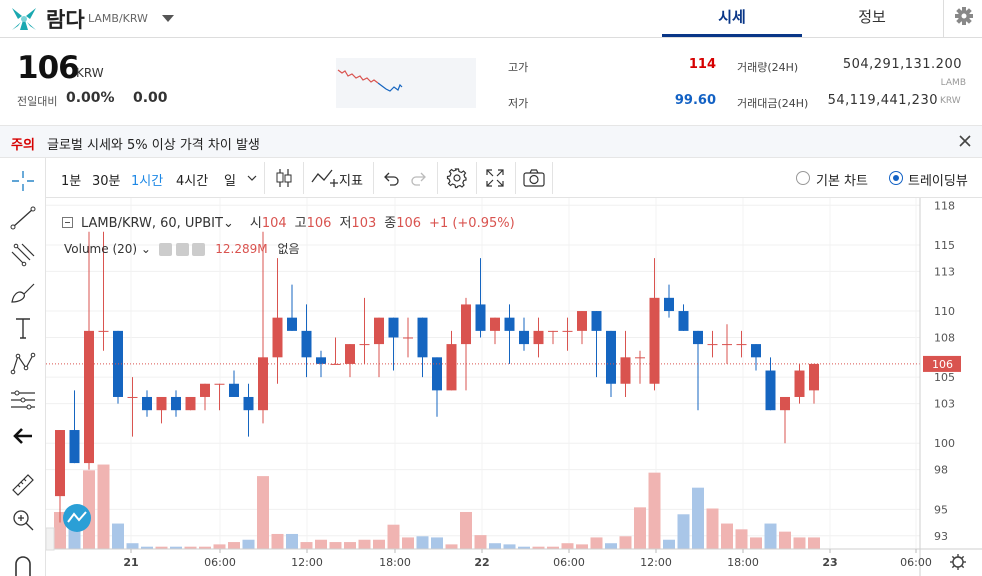 The image size is (982, 576). I want to click on ruler-icon, so click(23, 484).